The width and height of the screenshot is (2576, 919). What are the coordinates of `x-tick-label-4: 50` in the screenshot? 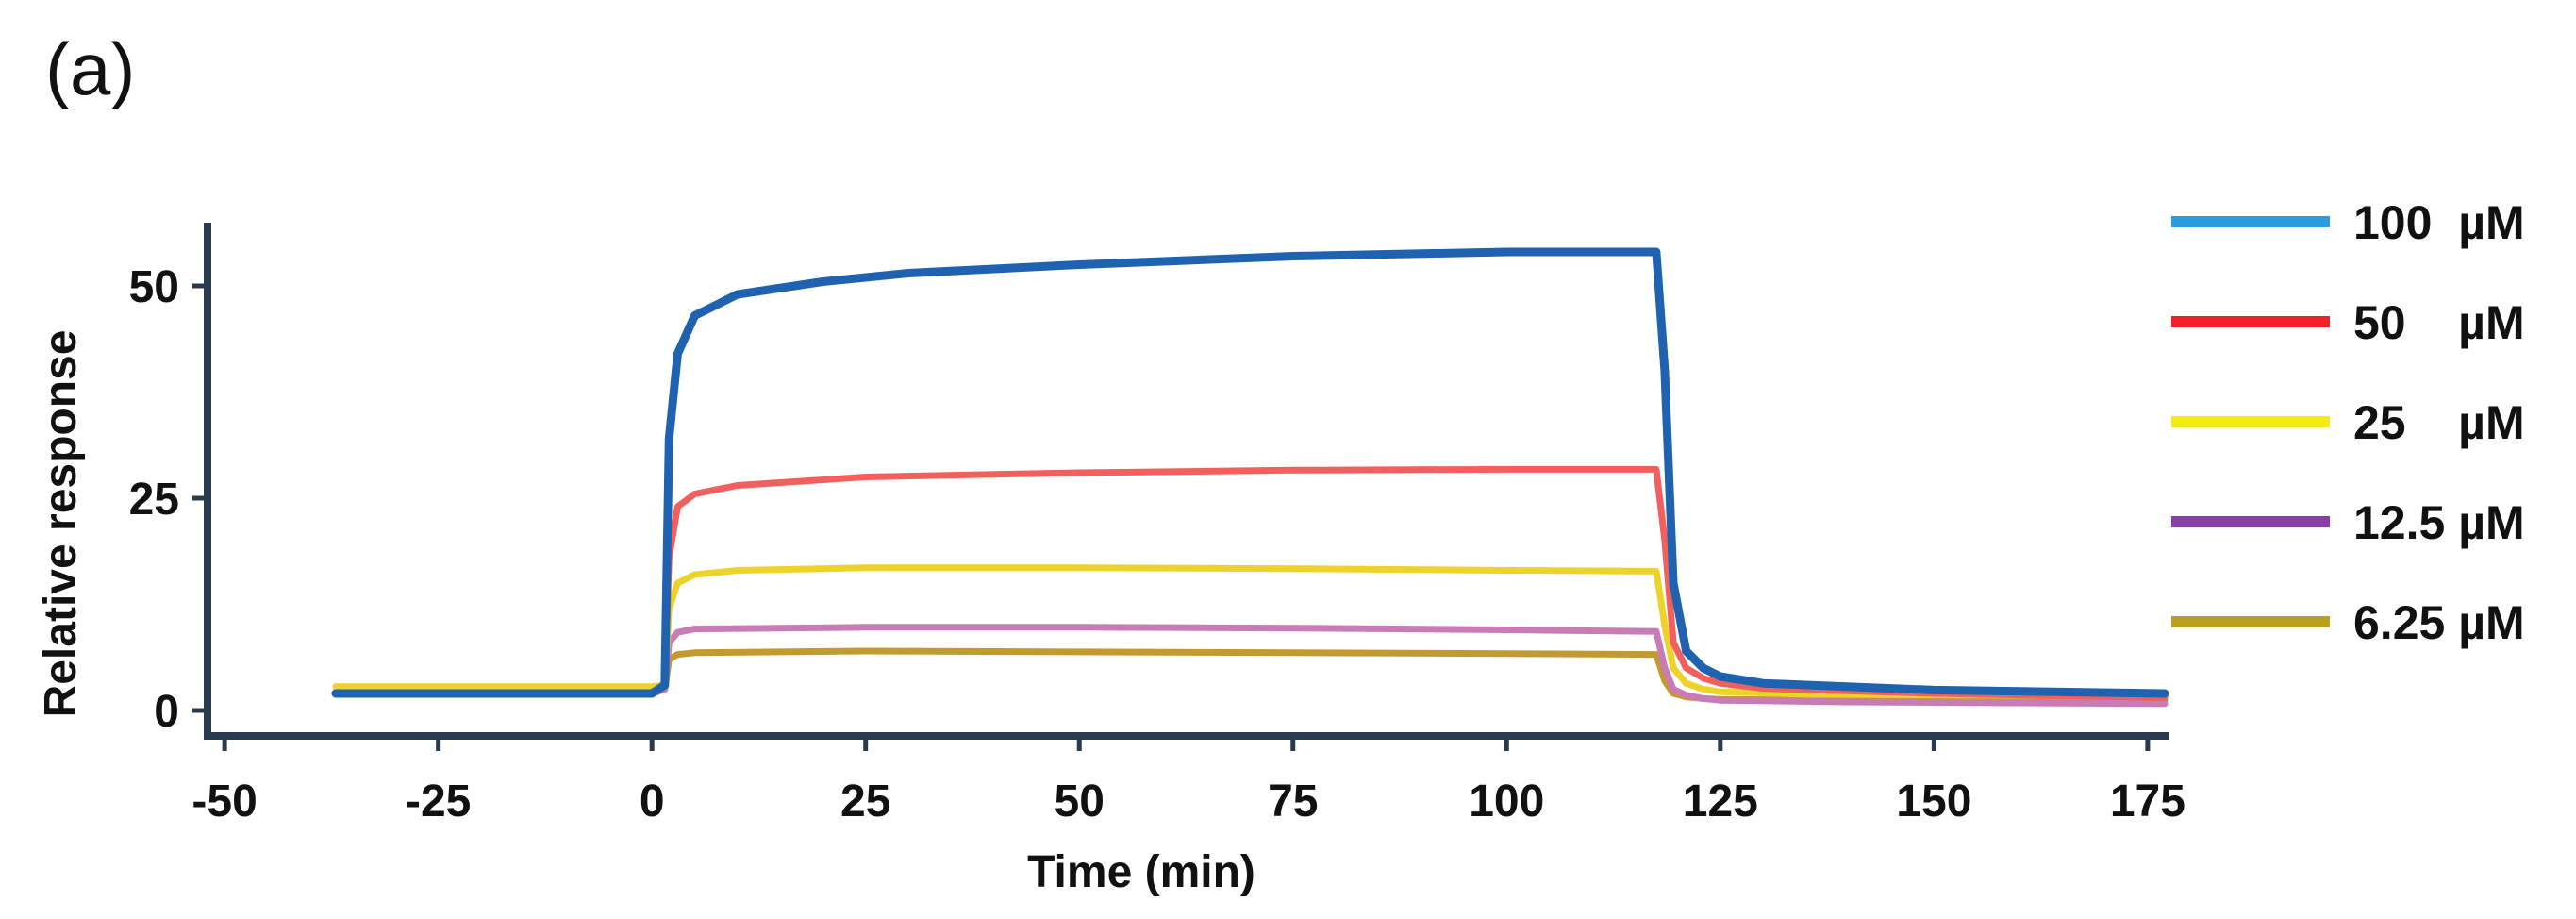 It's located at (1080, 802).